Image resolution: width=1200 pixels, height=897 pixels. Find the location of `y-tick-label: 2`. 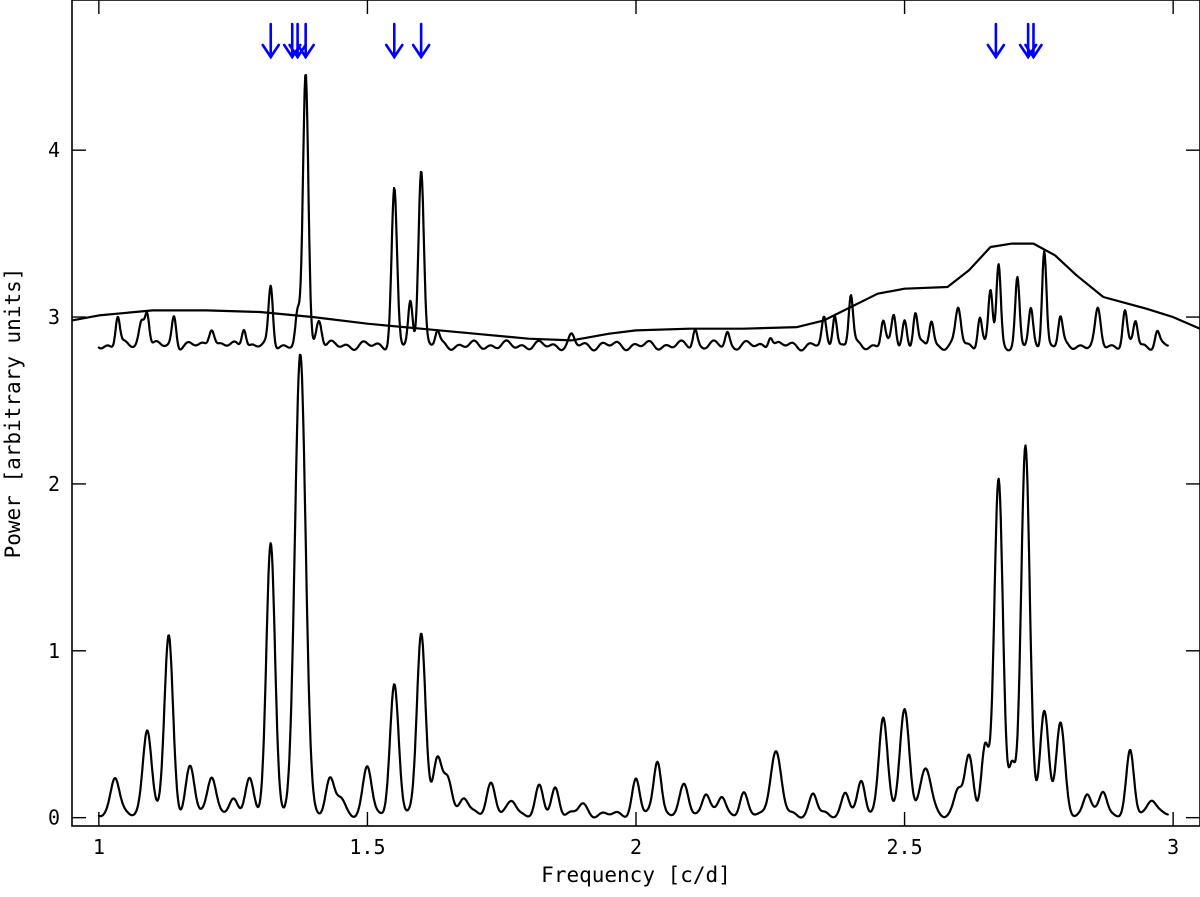

y-tick-label: 2 is located at coordinates (54, 484).